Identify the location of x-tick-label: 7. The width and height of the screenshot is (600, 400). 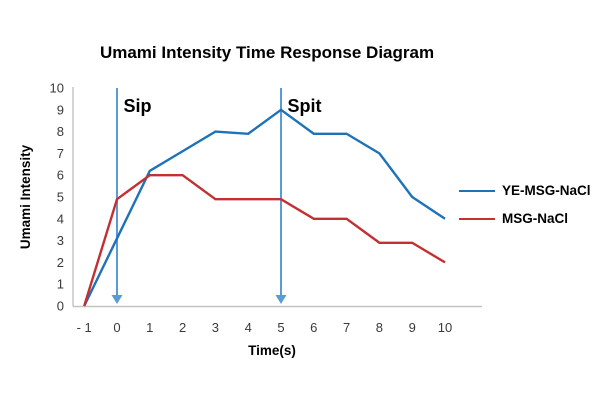
(346, 327).